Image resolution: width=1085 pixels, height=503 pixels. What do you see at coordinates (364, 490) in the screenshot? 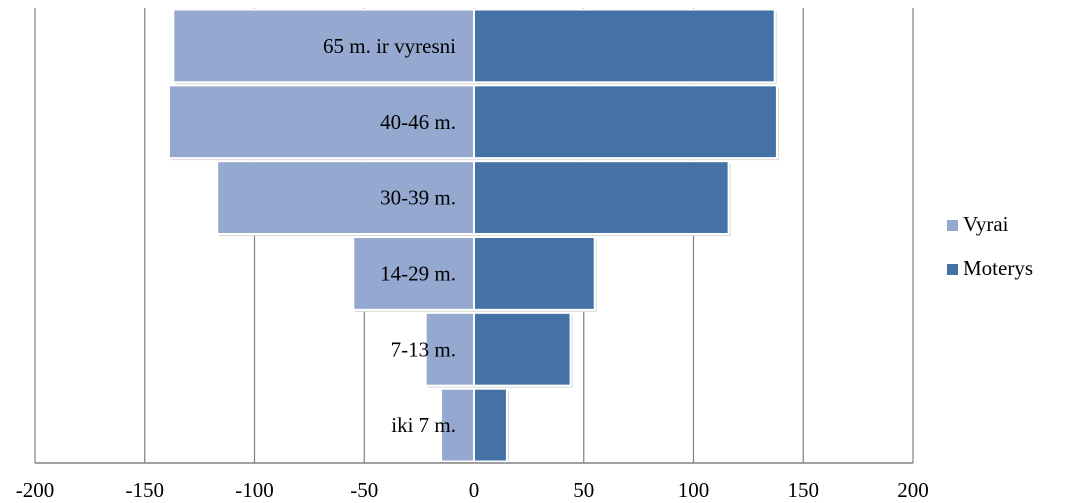
I see `x-tick-label: -50` at bounding box center [364, 490].